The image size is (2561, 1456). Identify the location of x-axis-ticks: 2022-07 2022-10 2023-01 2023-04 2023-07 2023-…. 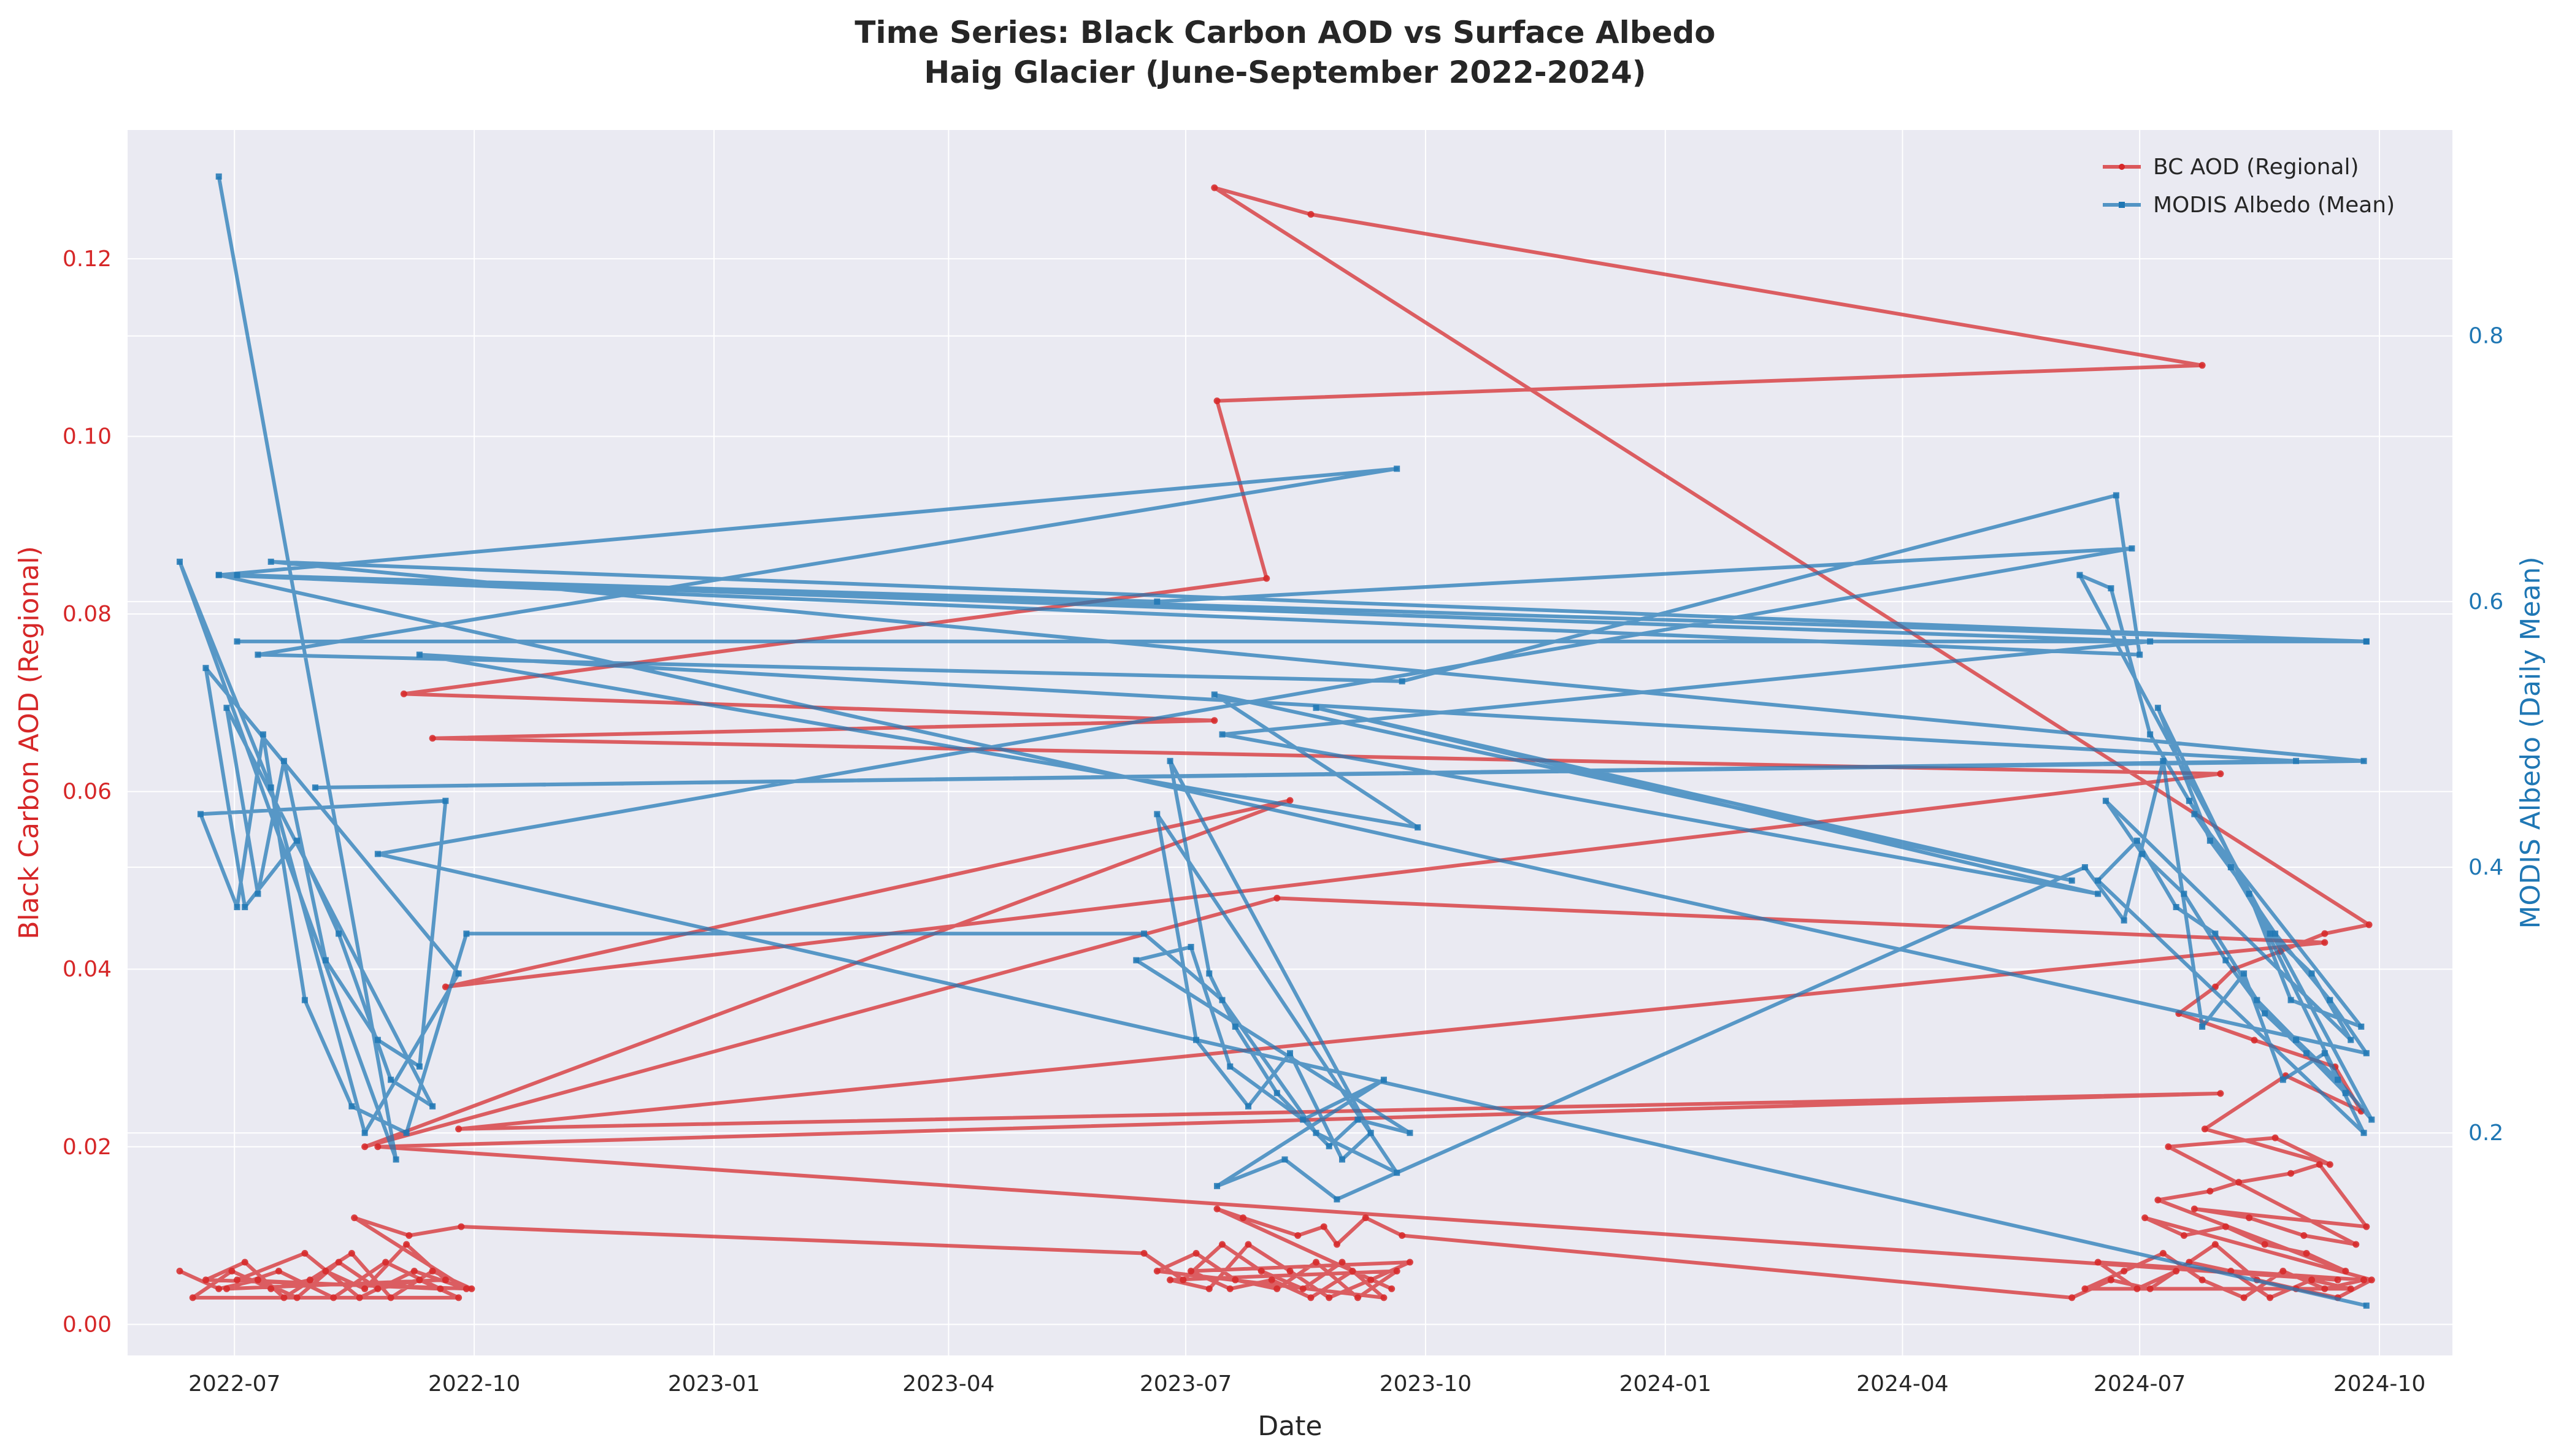
(1306, 1384).